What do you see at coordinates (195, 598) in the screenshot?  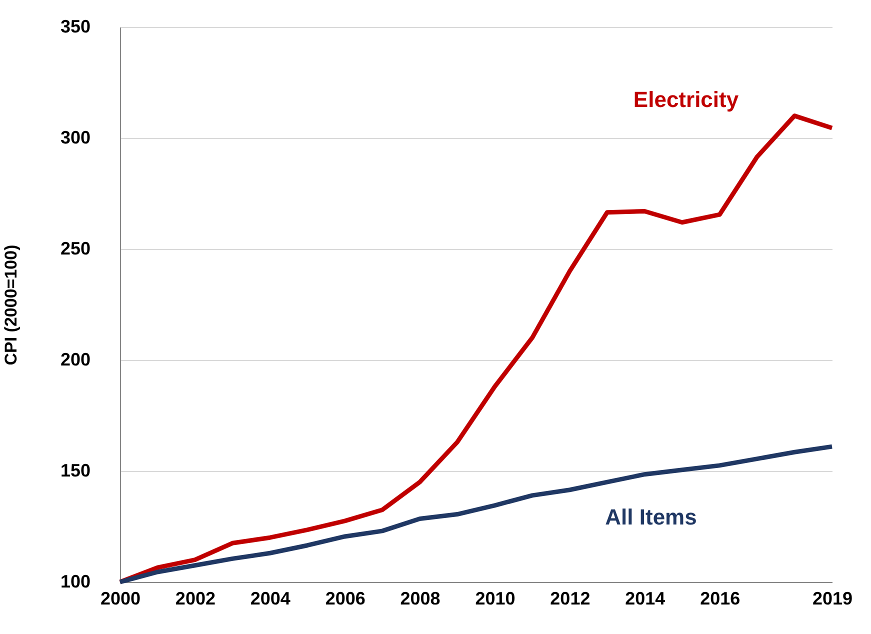 I see `x-tick-label: 2002` at bounding box center [195, 598].